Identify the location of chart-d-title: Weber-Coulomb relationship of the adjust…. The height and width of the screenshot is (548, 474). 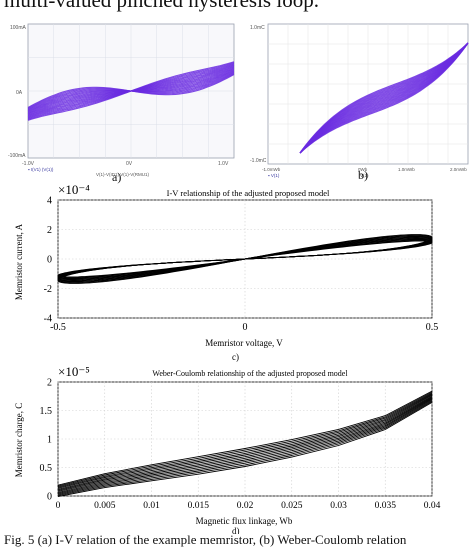
(250, 373).